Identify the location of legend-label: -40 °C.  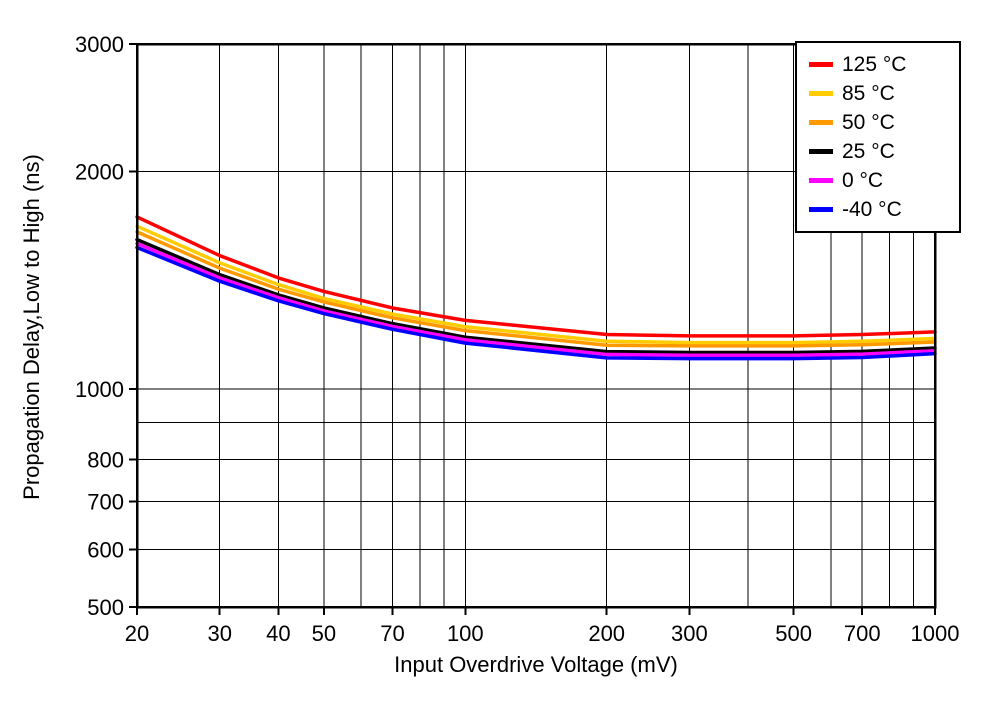
(872, 209).